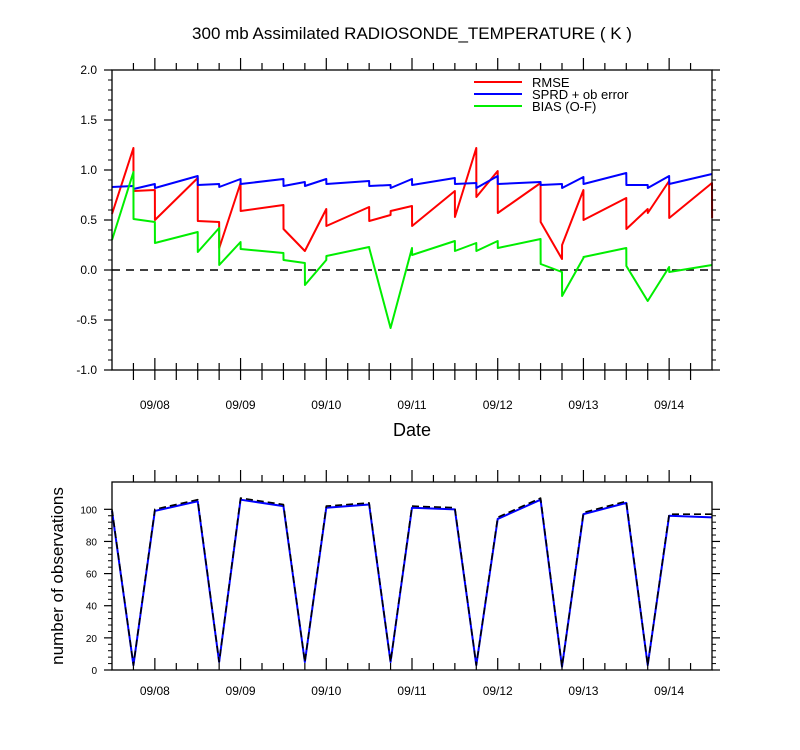 Image resolution: width=800 pixels, height=750 pixels. Describe the element at coordinates (241, 405) in the screenshot. I see `top-x-tick-label: 09/09` at that location.